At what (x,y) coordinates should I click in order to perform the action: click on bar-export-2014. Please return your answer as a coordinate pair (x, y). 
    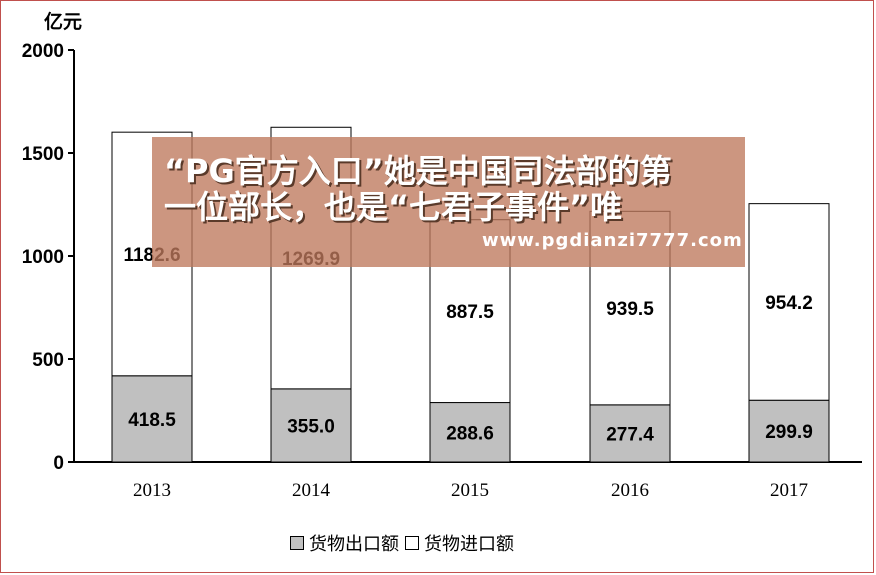
    Looking at the image, I should click on (311, 425).